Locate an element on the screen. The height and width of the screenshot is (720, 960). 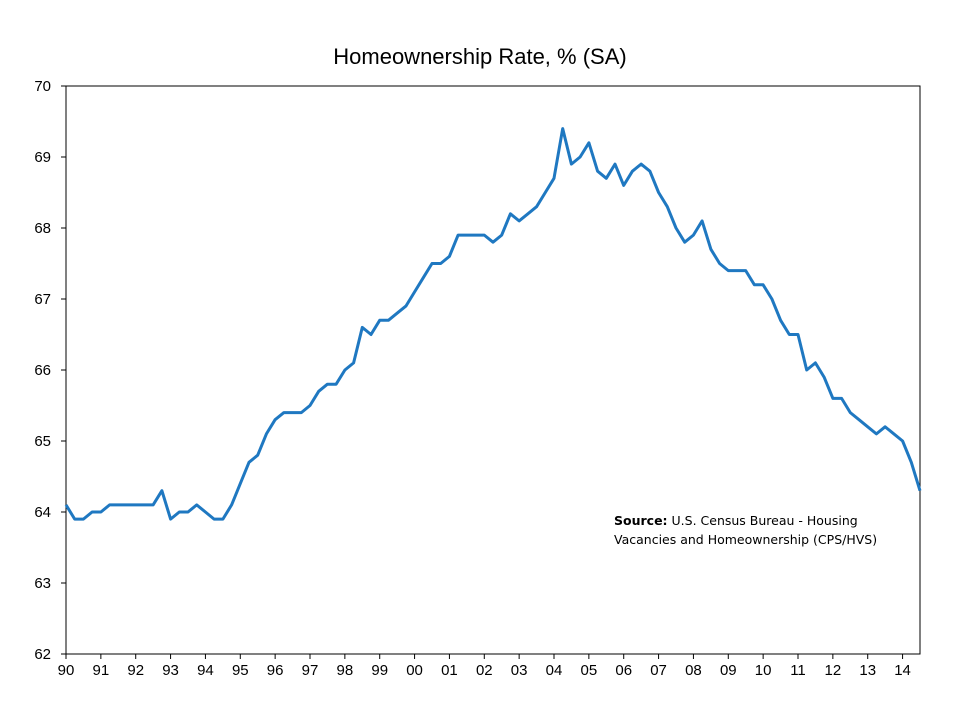
x-tick-label: 06 is located at coordinates (623, 670).